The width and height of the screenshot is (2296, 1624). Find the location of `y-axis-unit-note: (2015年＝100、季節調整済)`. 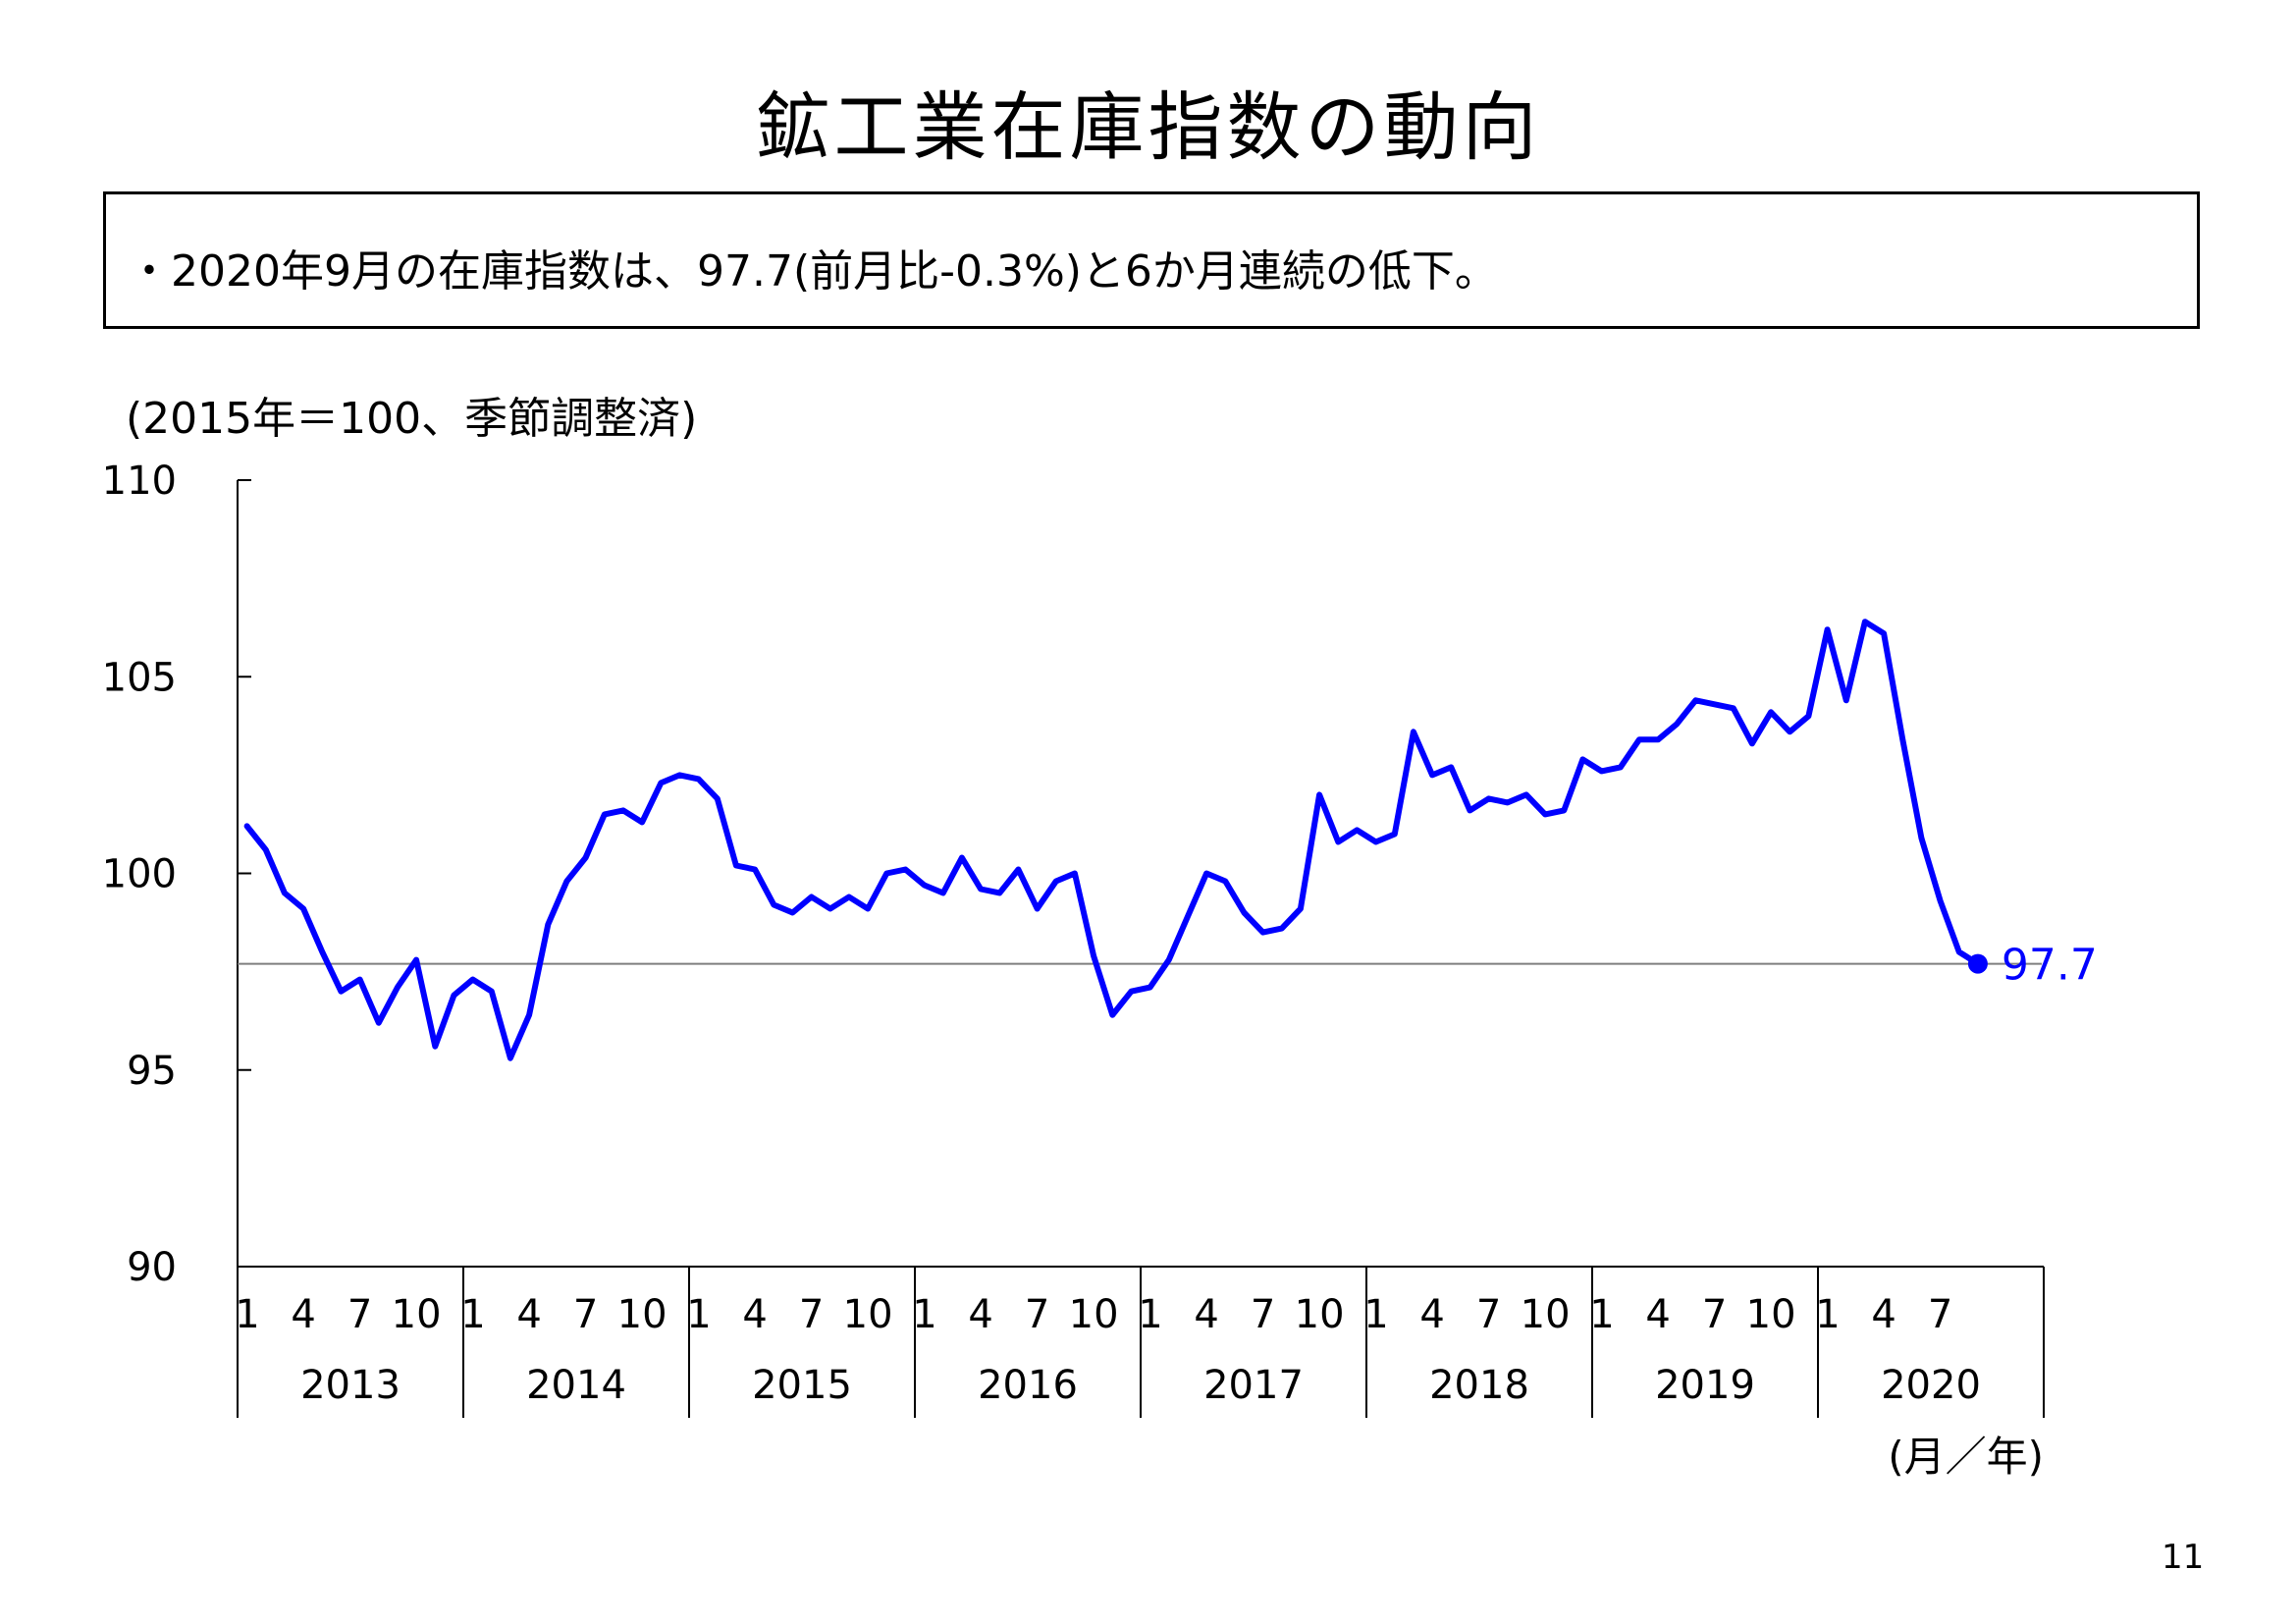

y-axis-unit-note: (2015年＝100、季節調整済) is located at coordinates (412, 419).